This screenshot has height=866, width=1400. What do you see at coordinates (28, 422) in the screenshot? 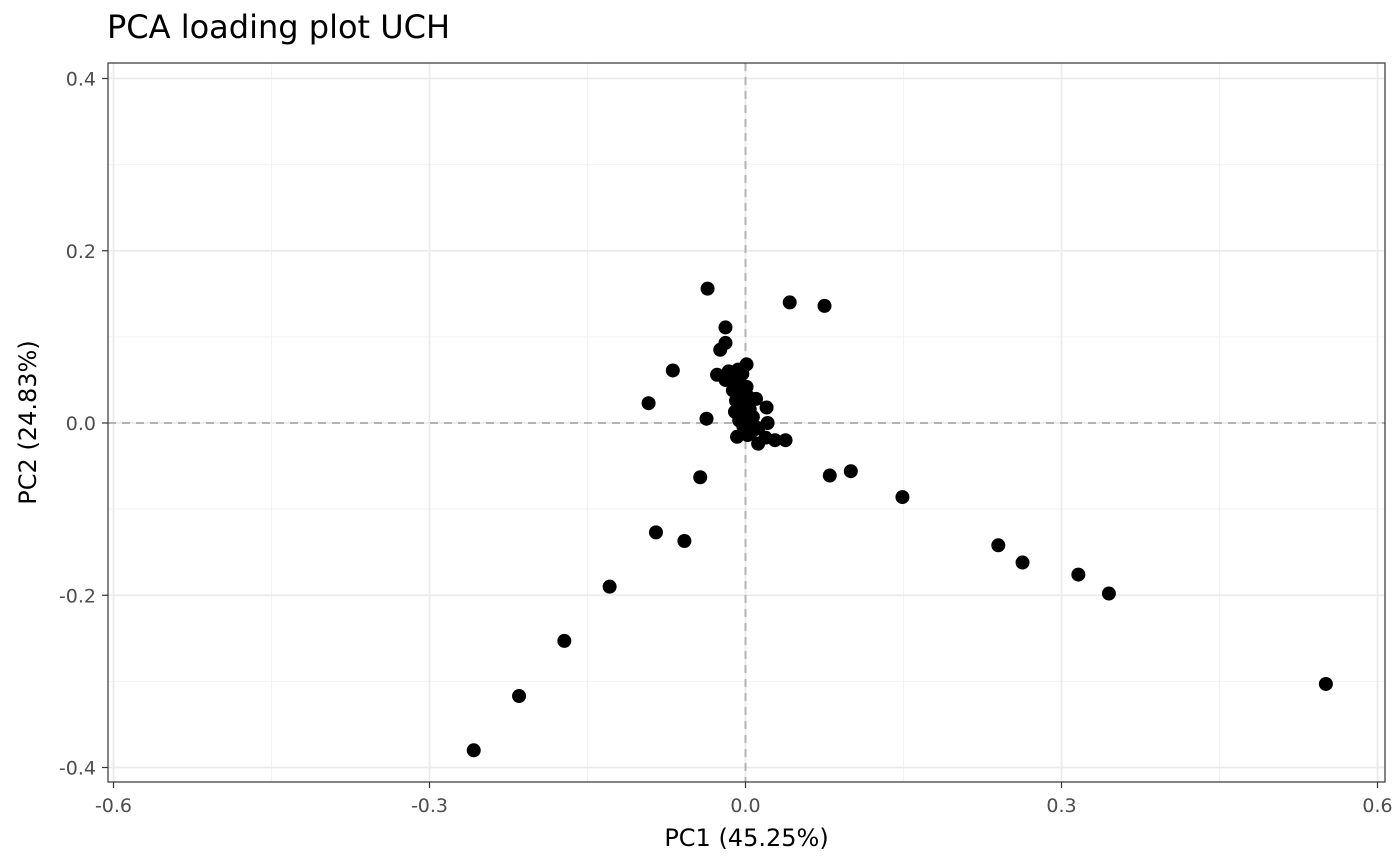
I see `y-axis-title: PC2 (24.83%)` at bounding box center [28, 422].